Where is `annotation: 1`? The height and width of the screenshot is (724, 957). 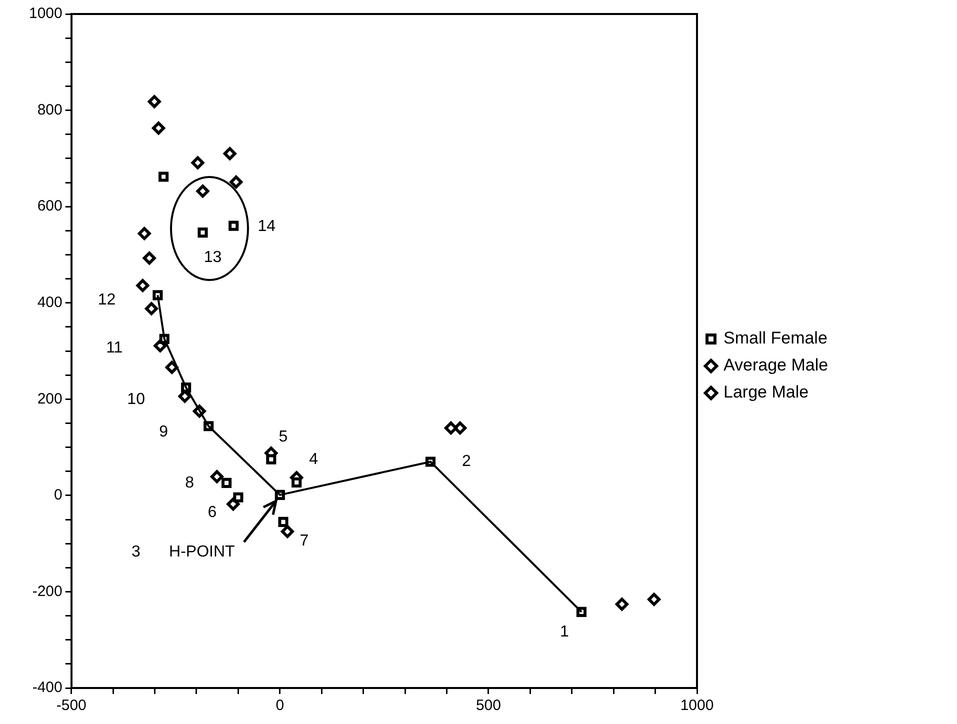 annotation: 1 is located at coordinates (565, 631).